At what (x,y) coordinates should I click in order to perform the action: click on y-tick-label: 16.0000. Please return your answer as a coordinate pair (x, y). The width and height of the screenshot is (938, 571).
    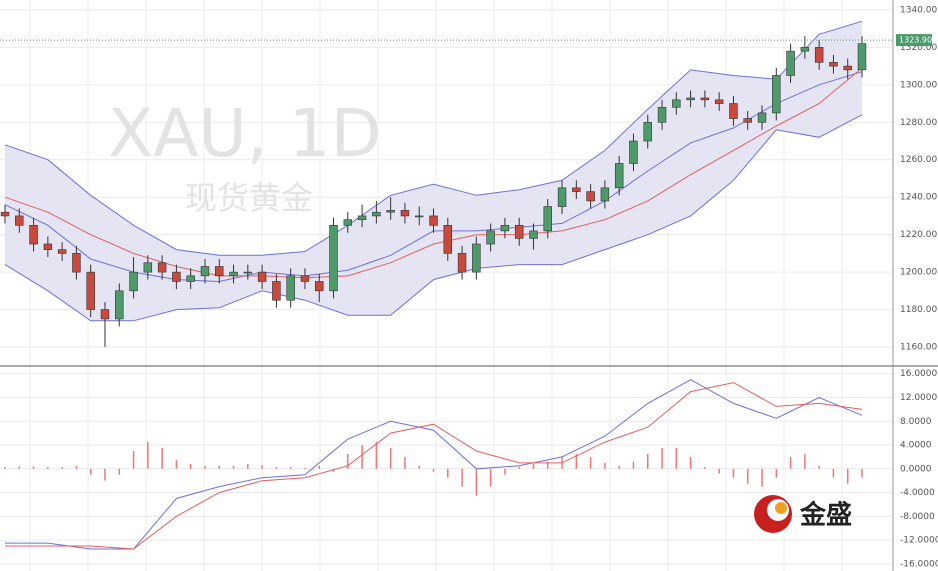
    Looking at the image, I should click on (918, 374).